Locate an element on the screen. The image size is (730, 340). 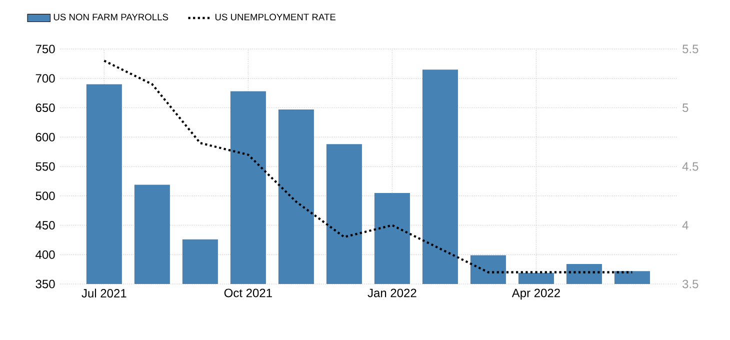
y2-tick-label: 4 is located at coordinates (685, 225).